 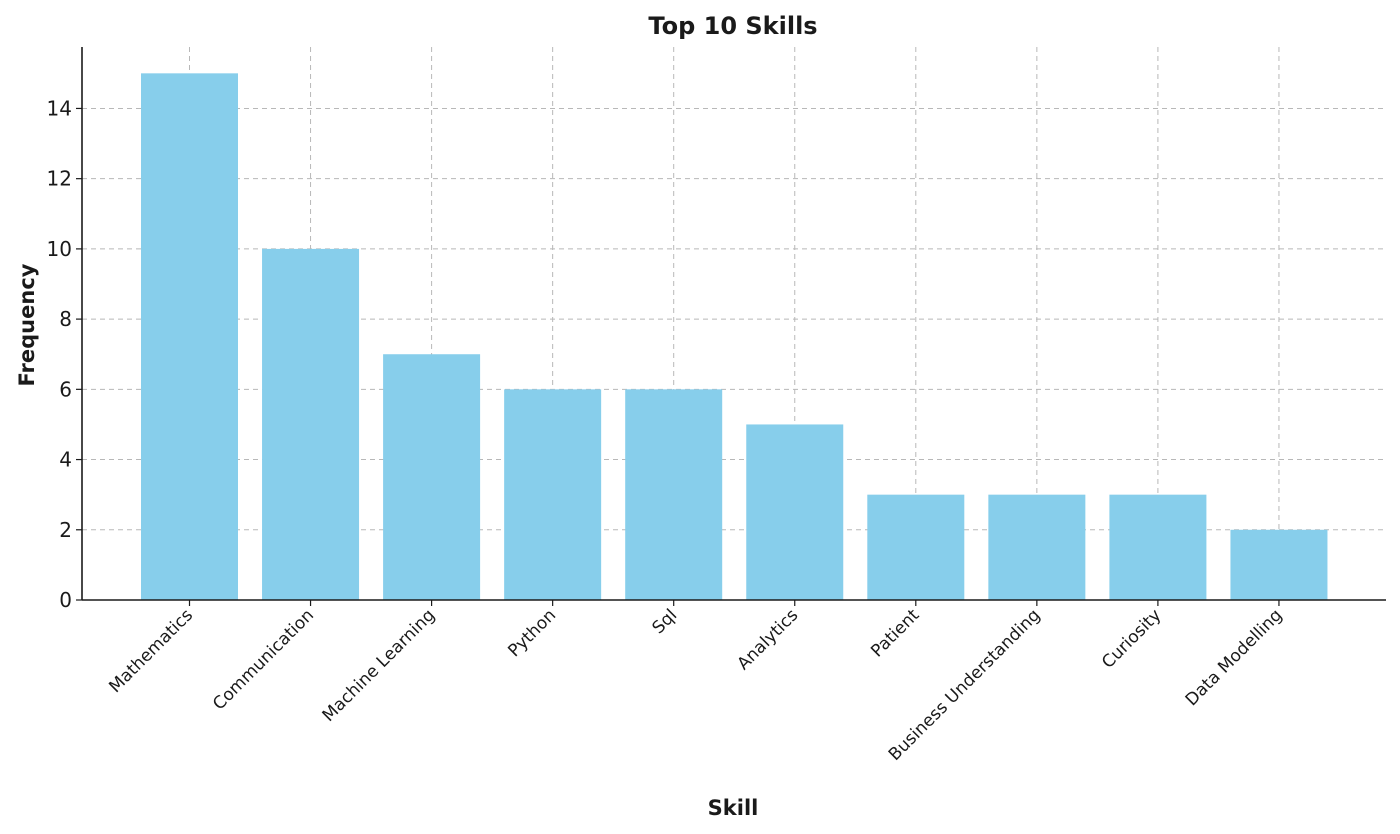 What do you see at coordinates (27, 324) in the screenshot?
I see `y-axis-label: Frequency` at bounding box center [27, 324].